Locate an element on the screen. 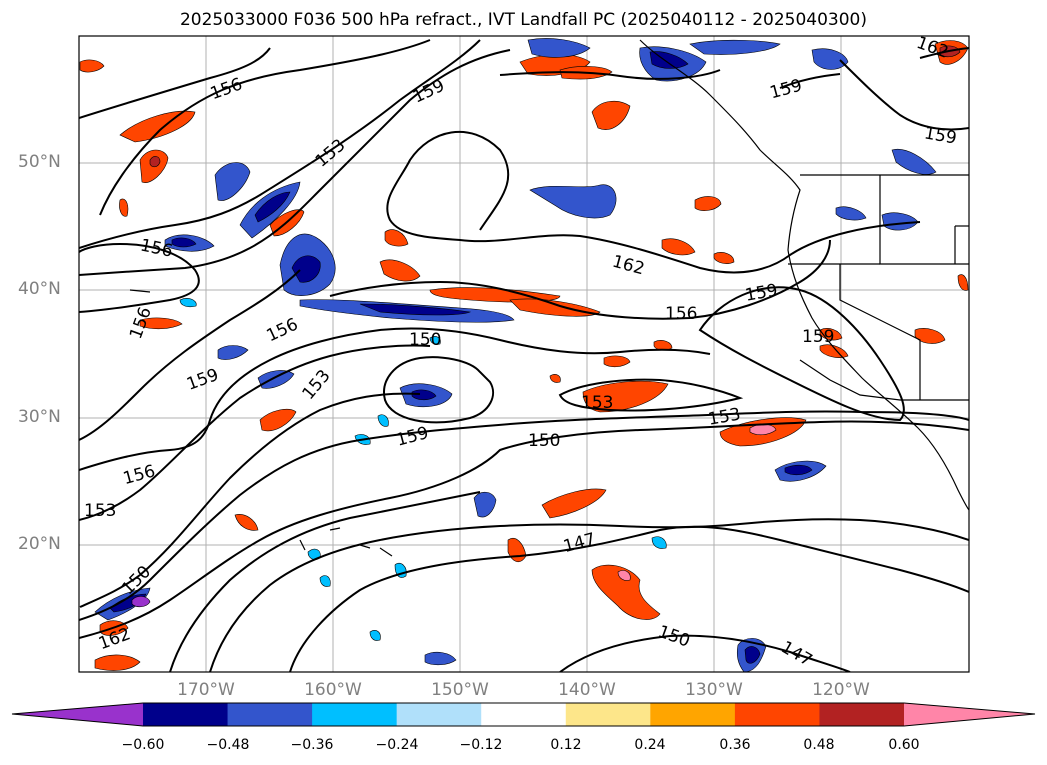  colorbar-tick: −0.60 is located at coordinates (143, 745).